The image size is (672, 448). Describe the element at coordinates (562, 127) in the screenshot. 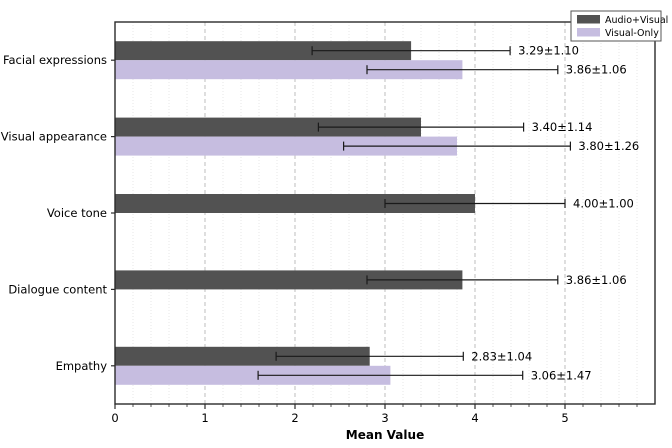

I see `annotation-audio-visual-visual-appearance: 3.40±1.14` at that location.